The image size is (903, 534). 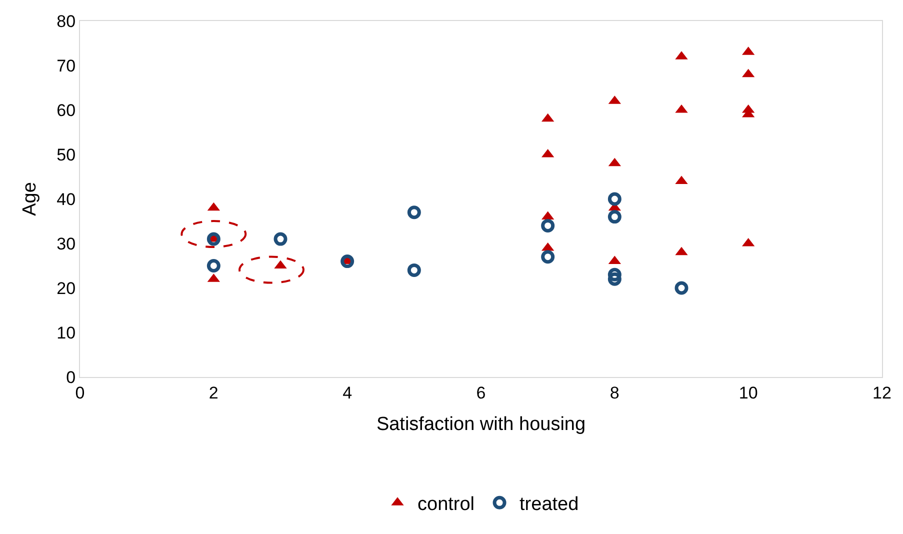 I want to click on x-tick-label: 2, so click(x=213, y=392).